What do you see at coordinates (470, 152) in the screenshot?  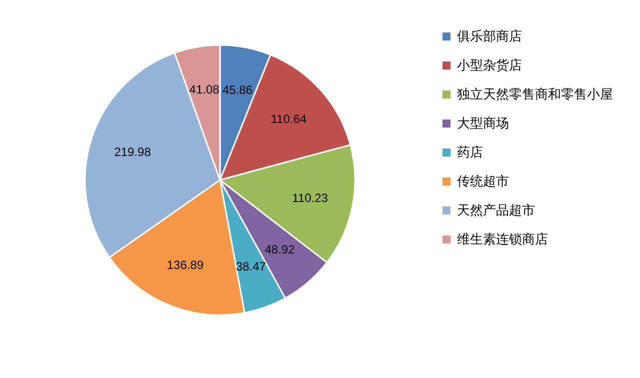 I see `legend-label: 药店` at bounding box center [470, 152].